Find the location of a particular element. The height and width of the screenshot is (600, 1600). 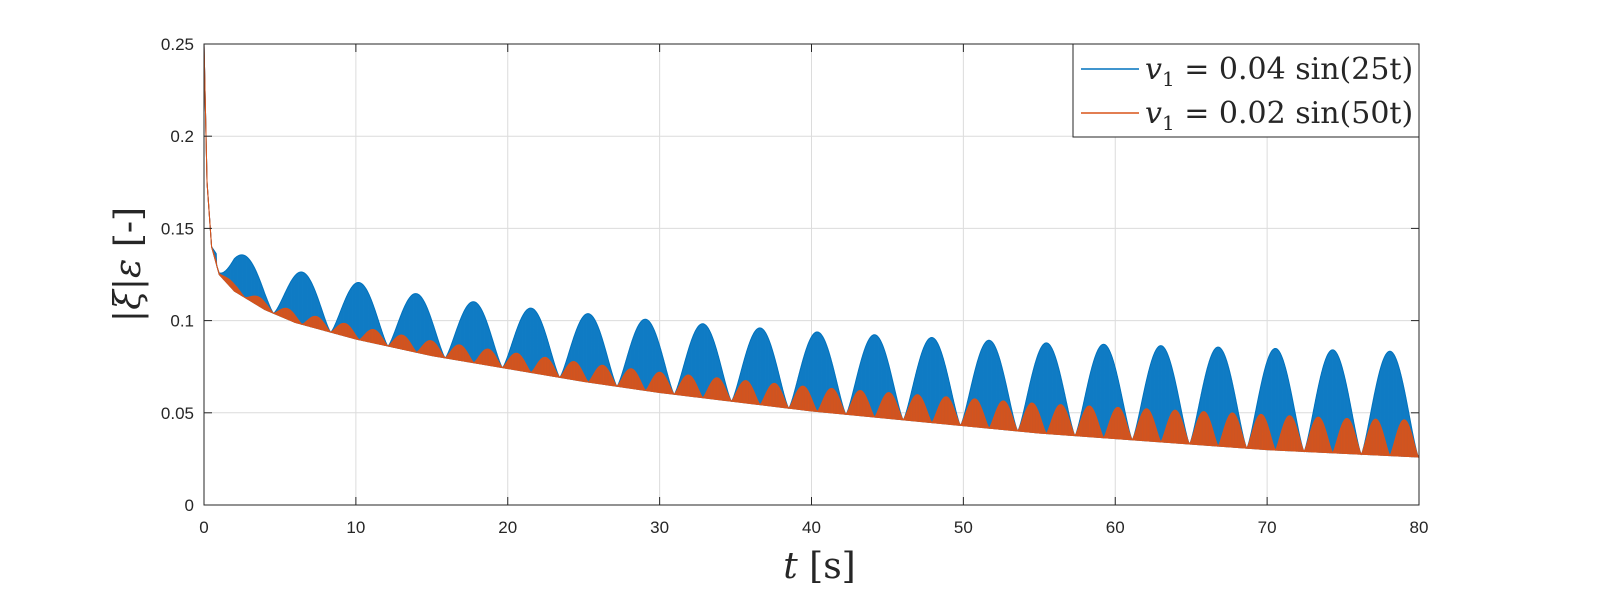

y-tick-label: 0.25 is located at coordinates (177, 44).